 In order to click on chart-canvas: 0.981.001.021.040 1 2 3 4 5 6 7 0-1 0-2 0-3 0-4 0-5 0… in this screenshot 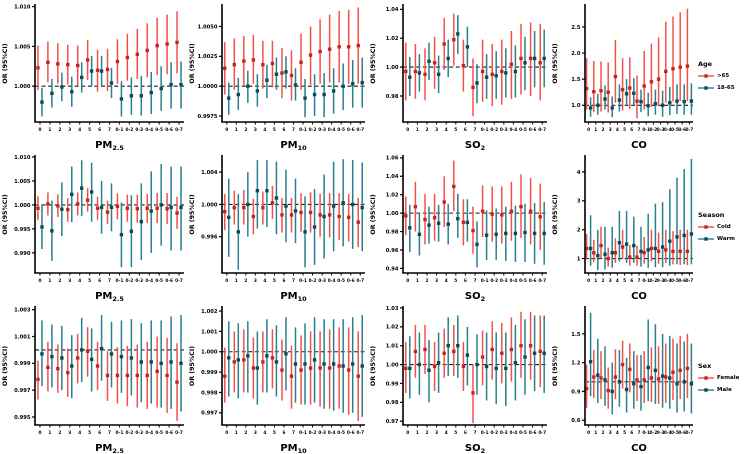, I will do `click(458, 78)`.